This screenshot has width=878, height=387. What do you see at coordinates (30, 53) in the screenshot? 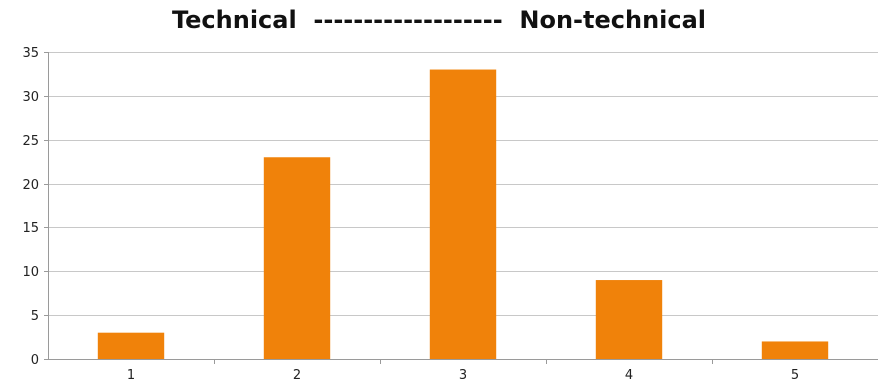
I see `y-tick-label: 35` at bounding box center [30, 53].